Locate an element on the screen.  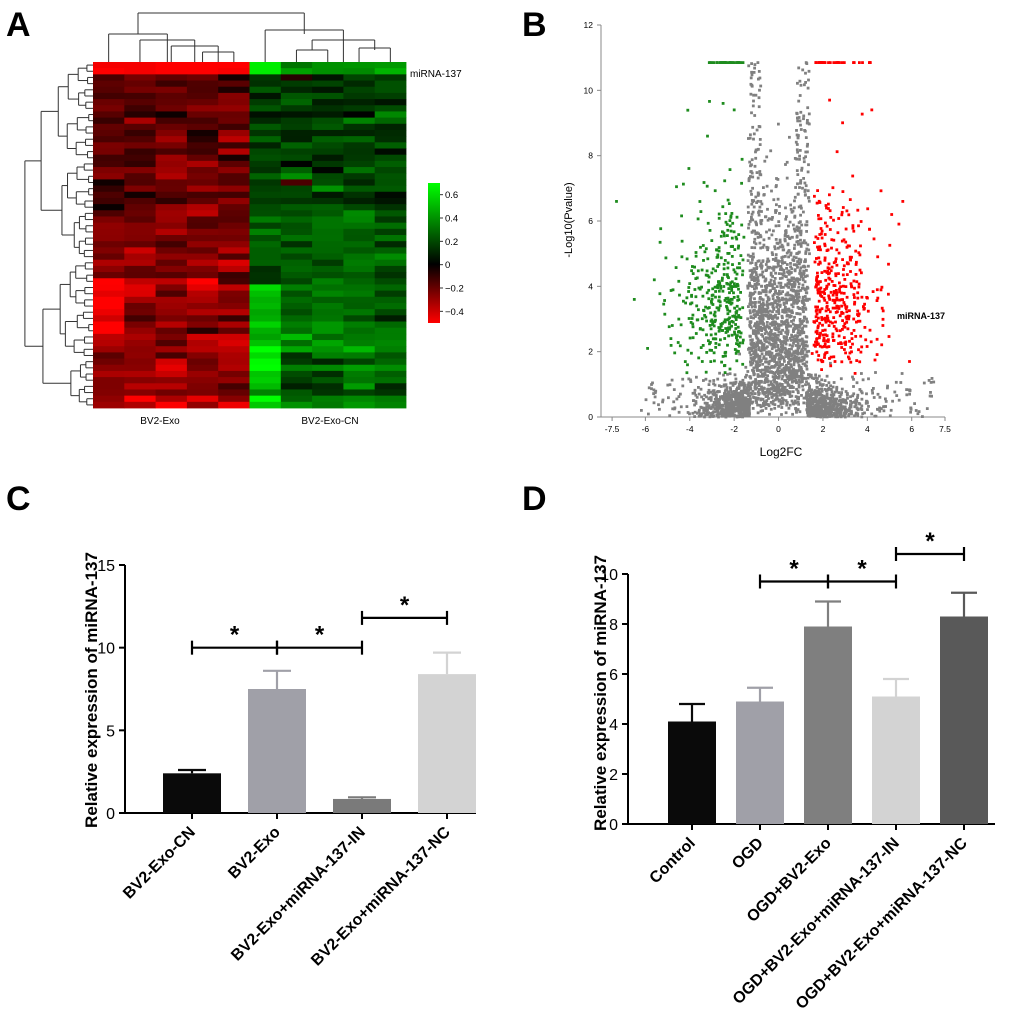
colorbar-tick-label: 0.2 is located at coordinates (451, 242).